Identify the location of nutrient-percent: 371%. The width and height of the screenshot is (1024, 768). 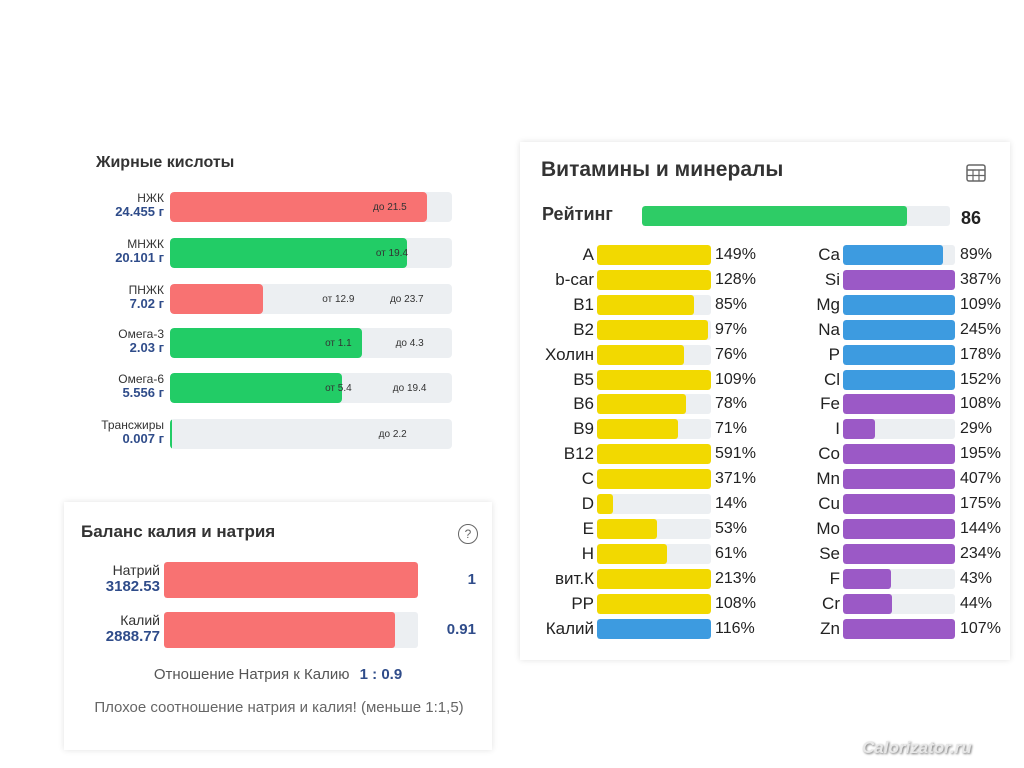
(735, 479).